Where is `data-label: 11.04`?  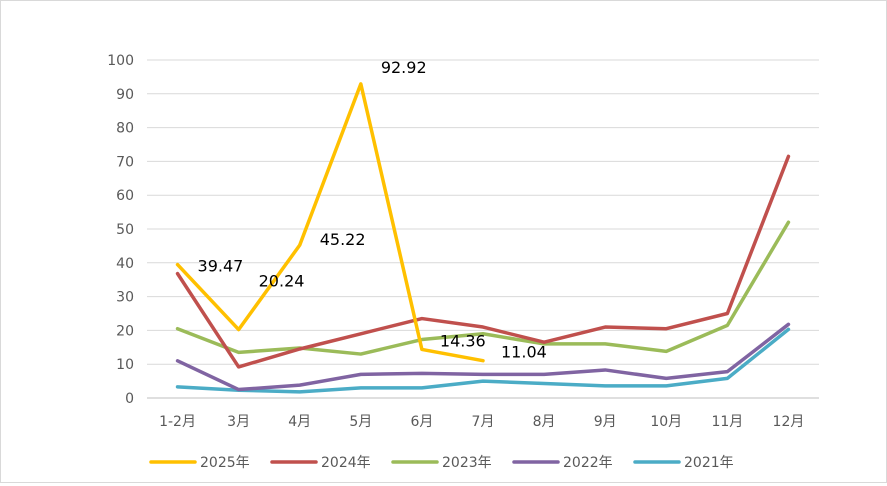
data-label: 11.04 is located at coordinates (524, 352).